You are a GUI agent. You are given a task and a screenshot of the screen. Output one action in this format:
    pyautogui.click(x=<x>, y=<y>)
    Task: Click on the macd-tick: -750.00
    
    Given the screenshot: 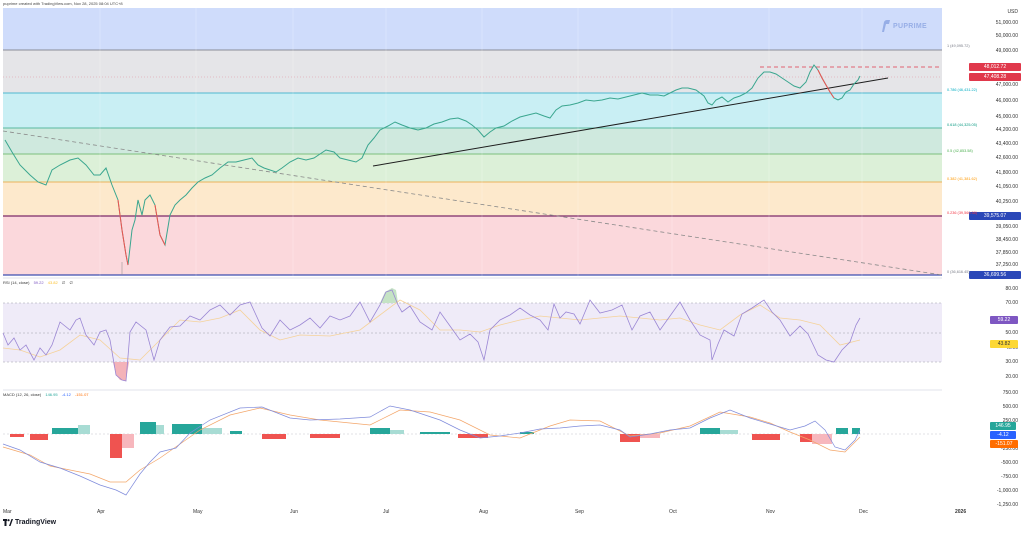 What is the action you would take?
    pyautogui.click(x=1009, y=477)
    